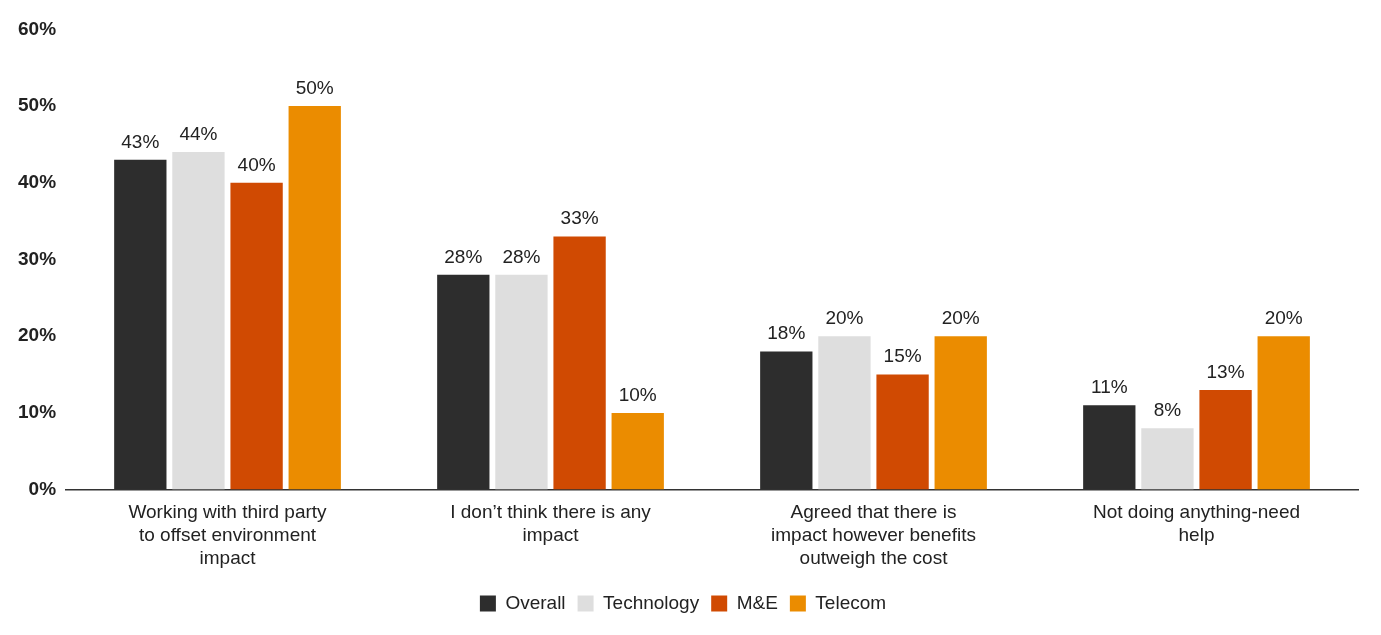  I want to click on data-label: 43%, so click(140, 141).